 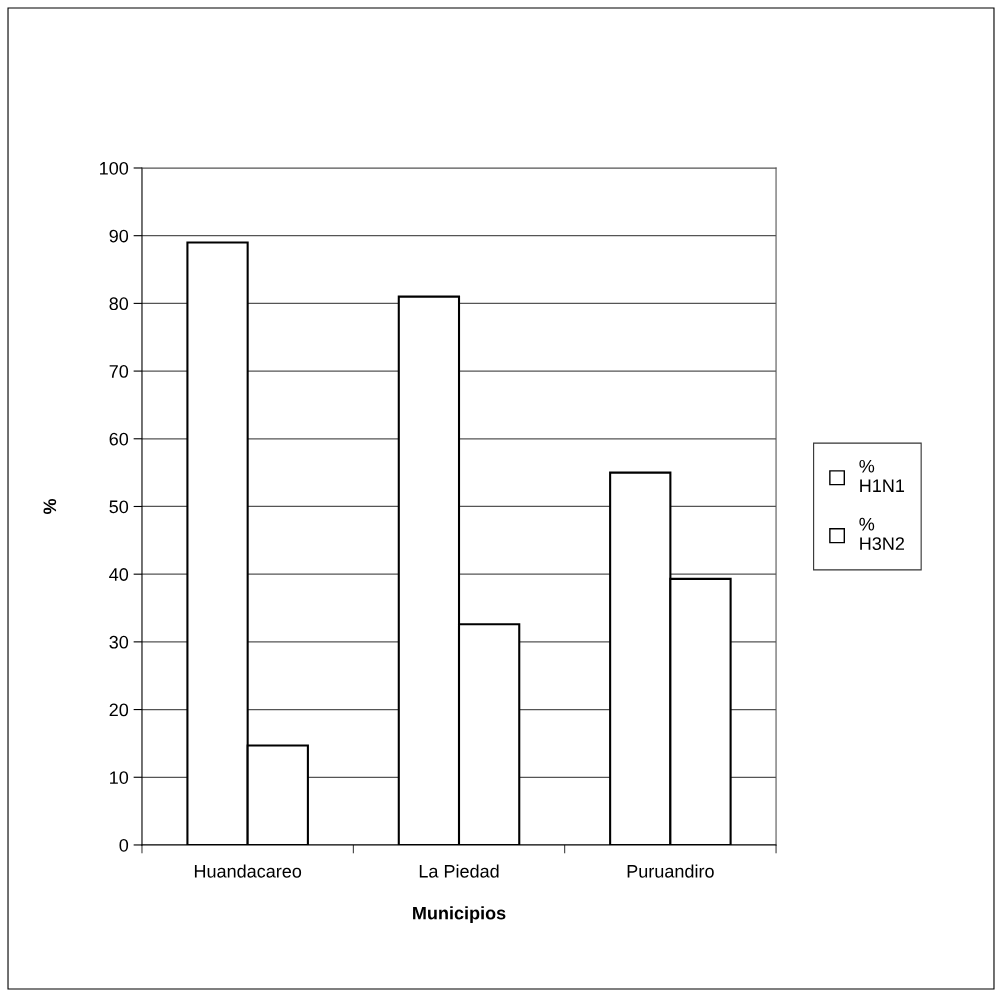 I want to click on y-tick-label: 100, so click(x=114, y=168).